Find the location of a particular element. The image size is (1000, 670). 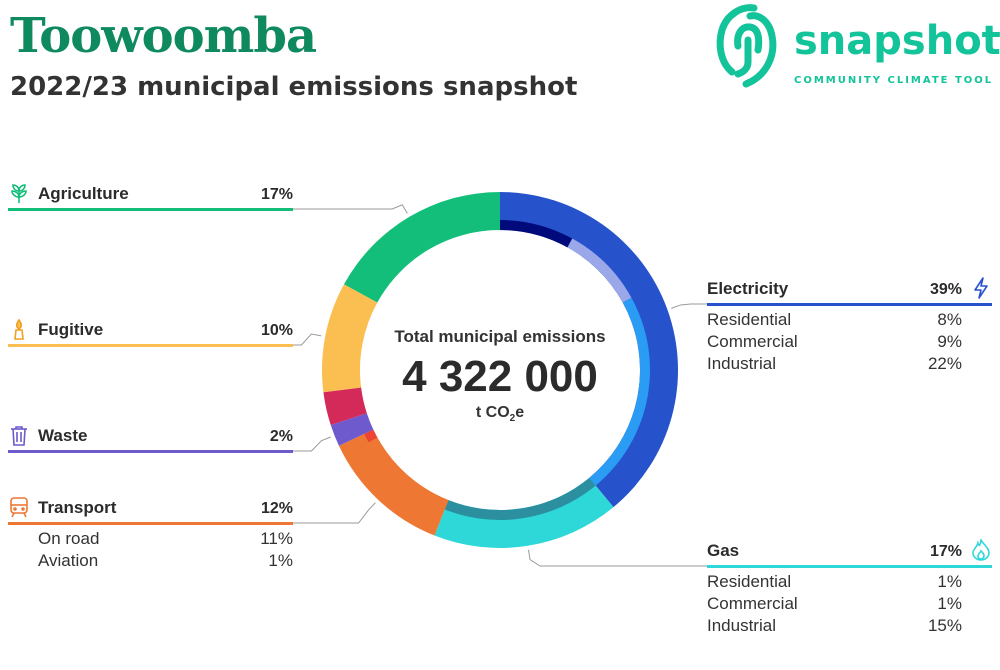

subcategory-row: Residential 8% is located at coordinates (834, 319).